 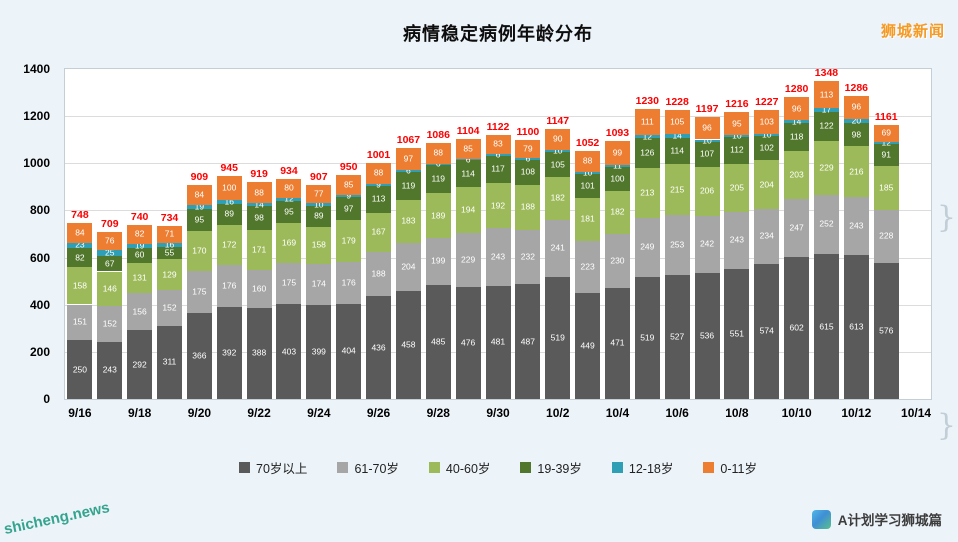 I want to click on bar-segment: 403, so click(x=289, y=351).